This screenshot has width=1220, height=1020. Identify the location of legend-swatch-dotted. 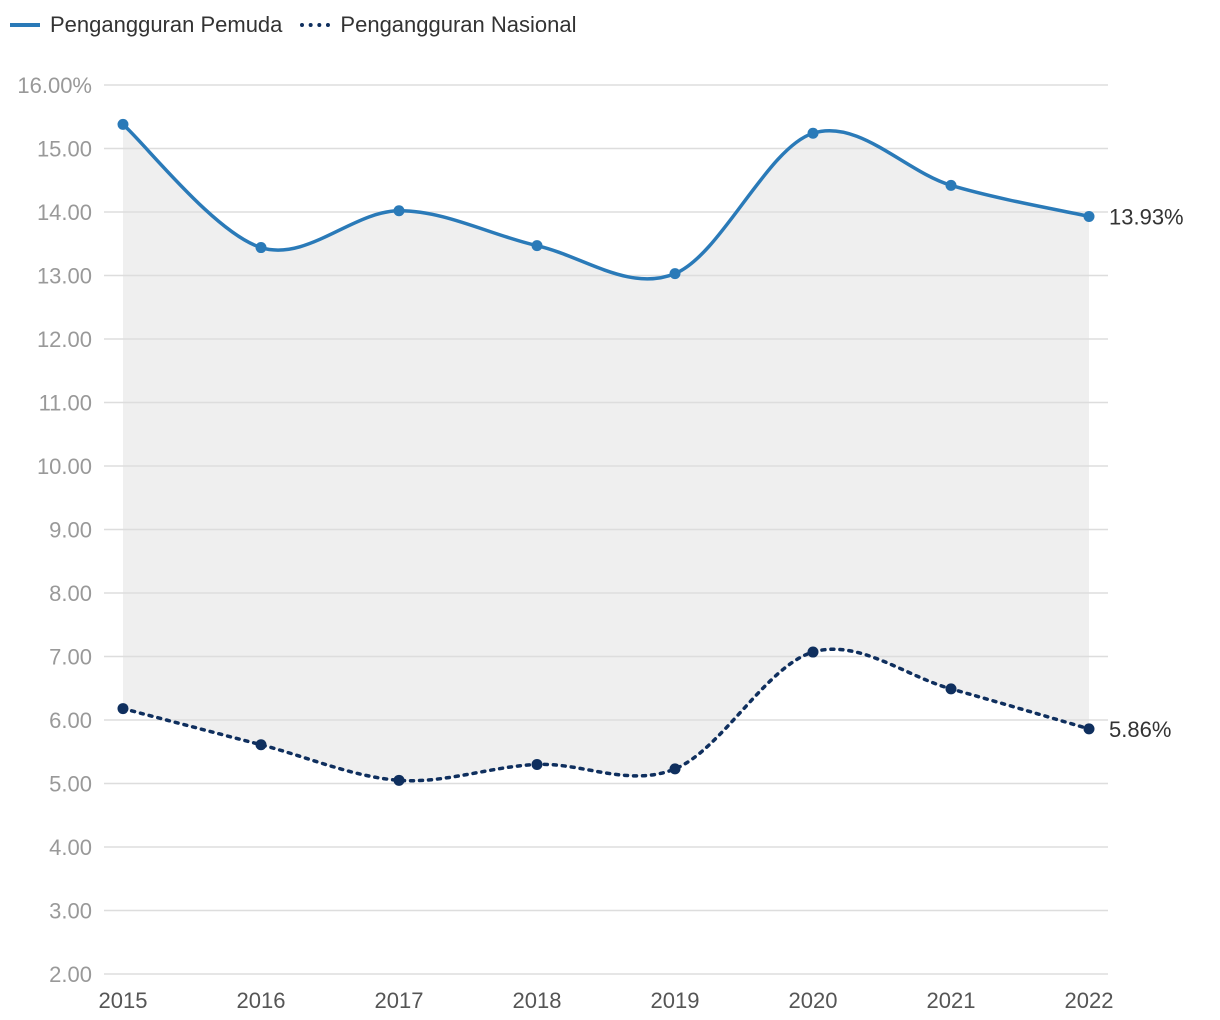
(315, 25).